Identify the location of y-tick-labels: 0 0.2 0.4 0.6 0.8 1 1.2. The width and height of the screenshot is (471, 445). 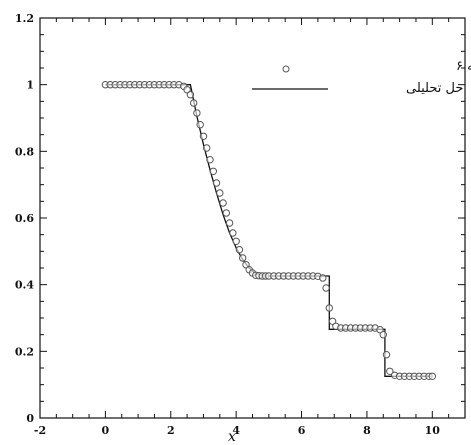
(24, 218).